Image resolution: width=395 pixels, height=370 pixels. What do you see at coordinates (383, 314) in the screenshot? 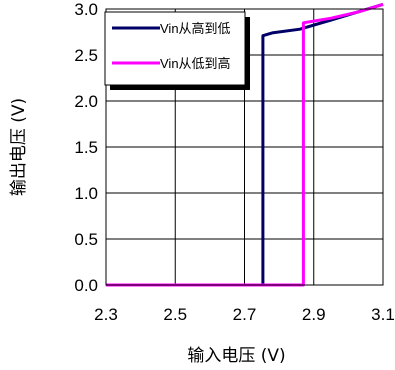
I see `x-tick-label: 3.1` at bounding box center [383, 314].